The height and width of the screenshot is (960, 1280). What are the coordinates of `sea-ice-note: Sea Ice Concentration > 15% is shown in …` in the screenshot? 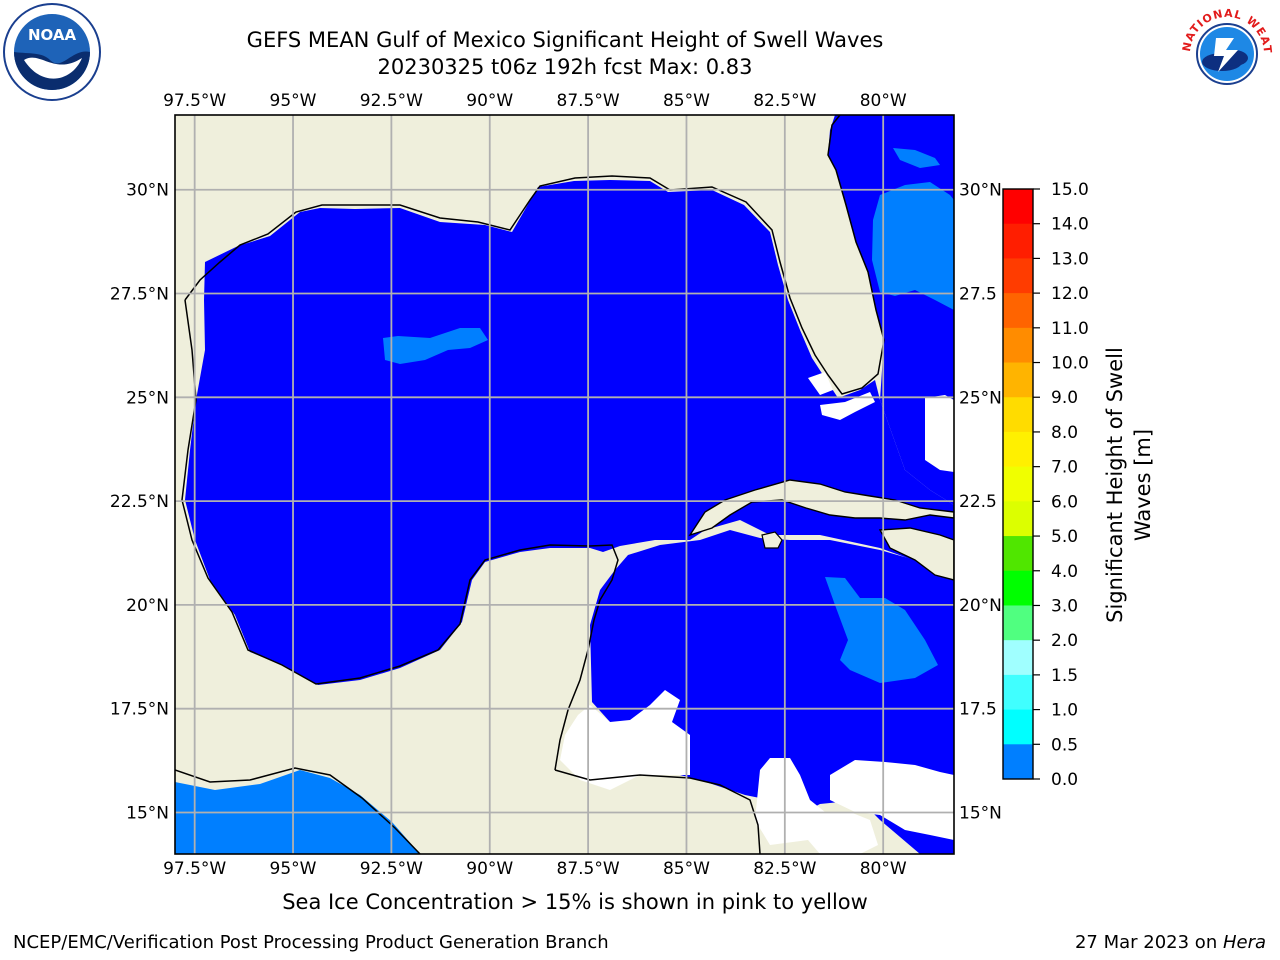 It's located at (575, 902).